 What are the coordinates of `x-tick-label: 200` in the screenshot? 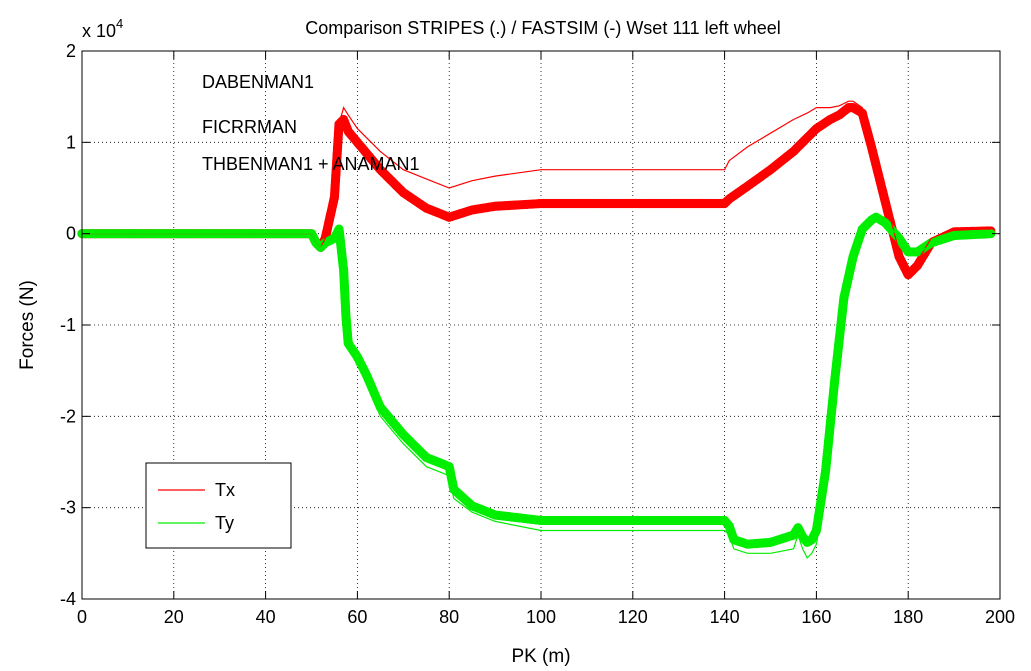 It's located at (1000, 617).